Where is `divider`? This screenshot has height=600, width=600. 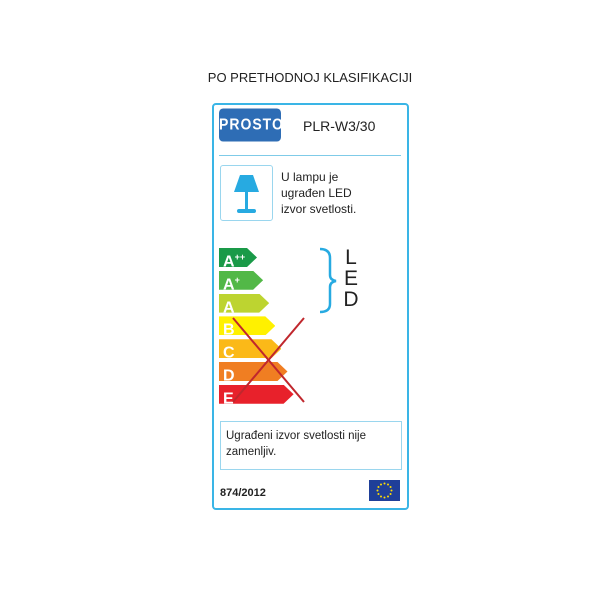
divider is located at coordinates (310, 155).